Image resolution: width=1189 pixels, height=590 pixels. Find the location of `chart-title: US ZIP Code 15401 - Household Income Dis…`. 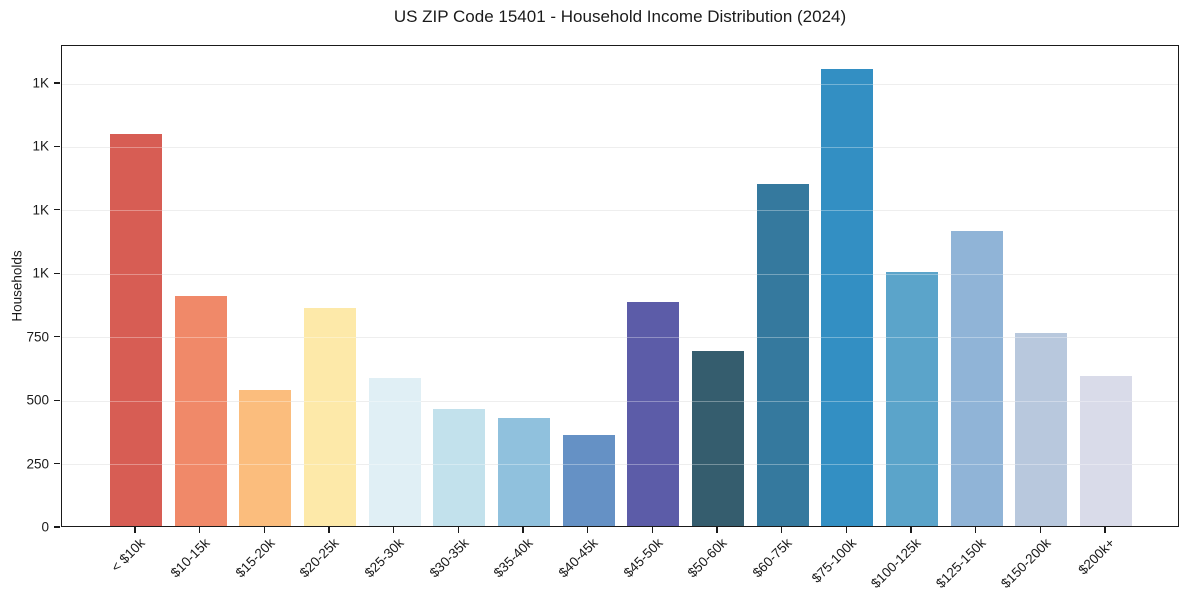

chart-title: US ZIP Code 15401 - Household Income Dis… is located at coordinates (620, 16).